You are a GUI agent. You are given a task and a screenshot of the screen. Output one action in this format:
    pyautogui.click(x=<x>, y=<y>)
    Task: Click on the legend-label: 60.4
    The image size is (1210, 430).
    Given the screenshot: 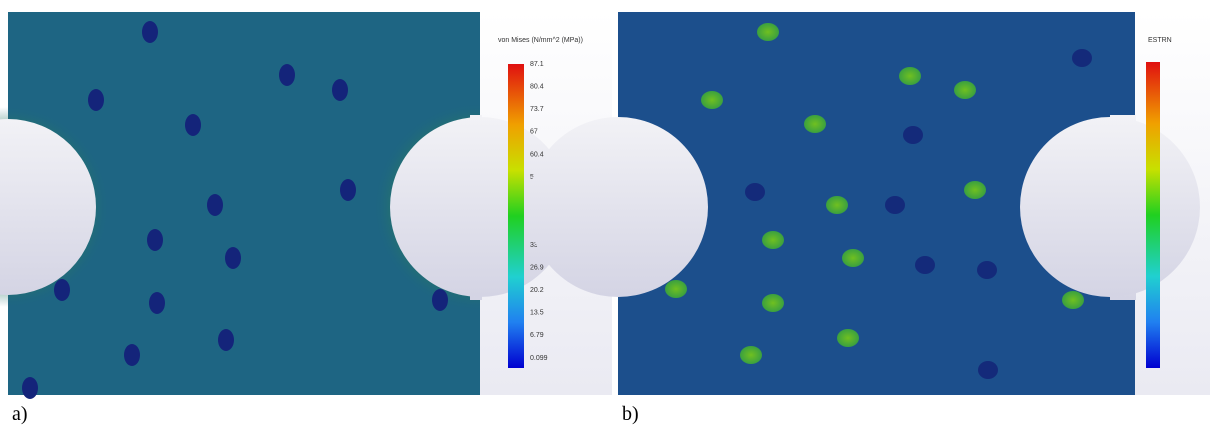 What is the action you would take?
    pyautogui.click(x=537, y=154)
    